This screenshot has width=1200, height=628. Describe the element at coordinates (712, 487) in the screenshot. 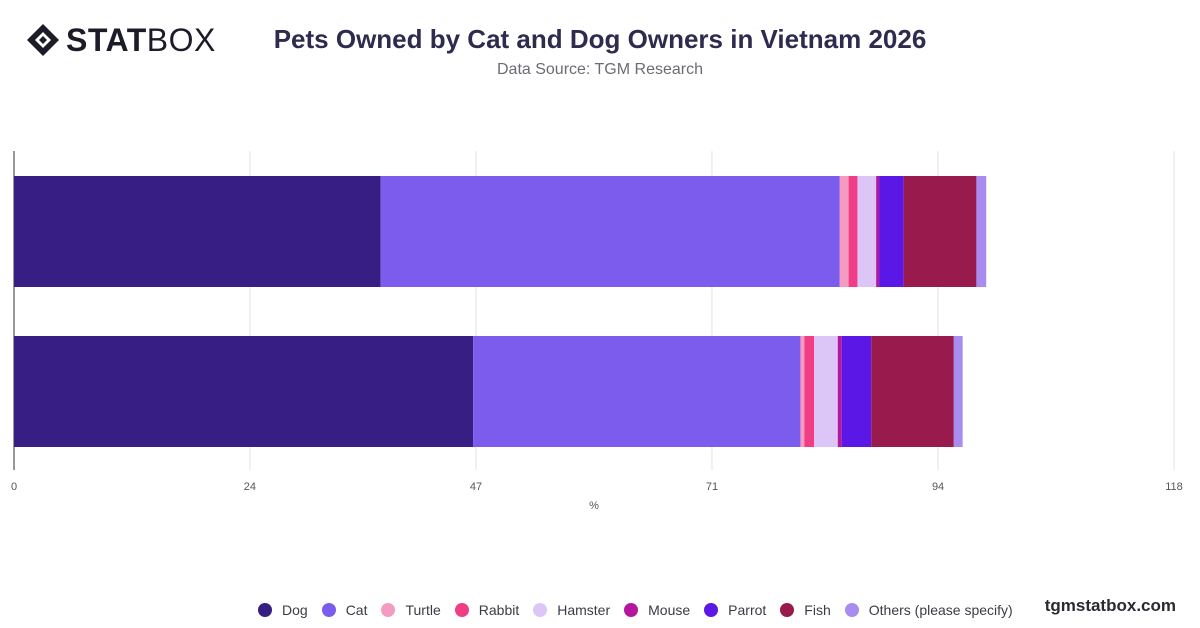

I see `x-tick-label: 71` at that location.